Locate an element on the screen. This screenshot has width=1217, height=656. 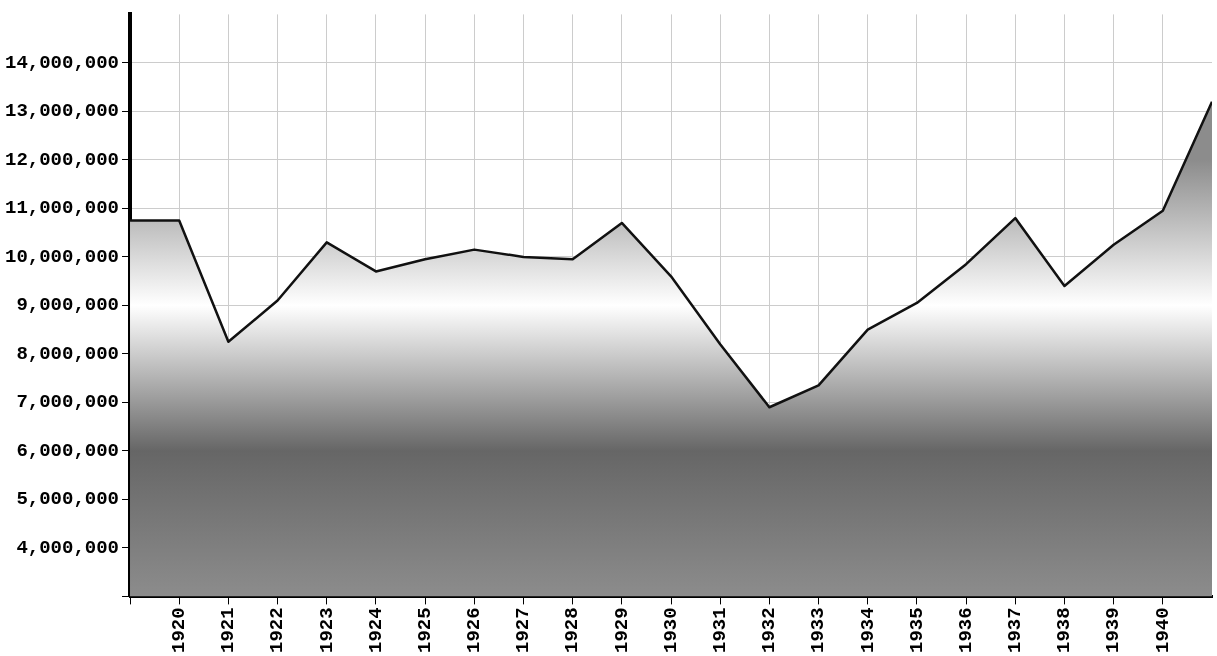
y-tick-label: 7,000,000 is located at coordinates (68, 402).